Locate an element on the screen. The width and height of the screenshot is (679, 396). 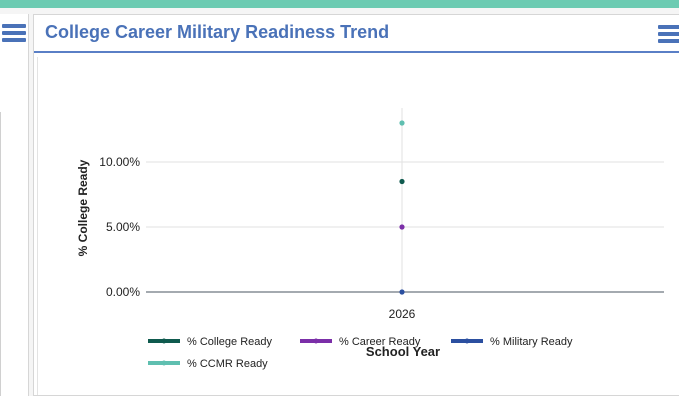
chart-menu-icon is located at coordinates (668, 34).